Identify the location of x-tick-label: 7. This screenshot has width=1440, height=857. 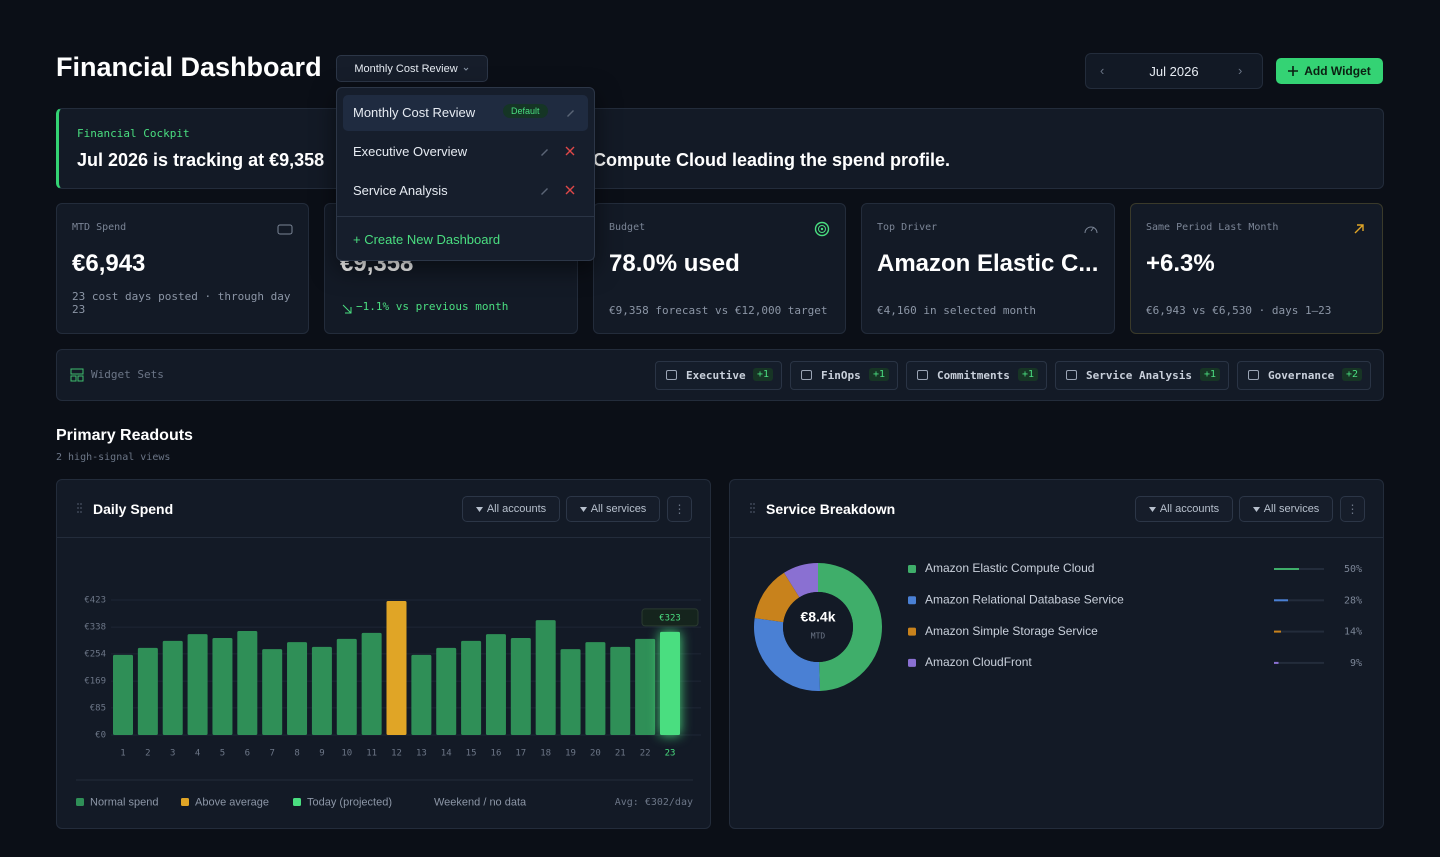
(271, 754).